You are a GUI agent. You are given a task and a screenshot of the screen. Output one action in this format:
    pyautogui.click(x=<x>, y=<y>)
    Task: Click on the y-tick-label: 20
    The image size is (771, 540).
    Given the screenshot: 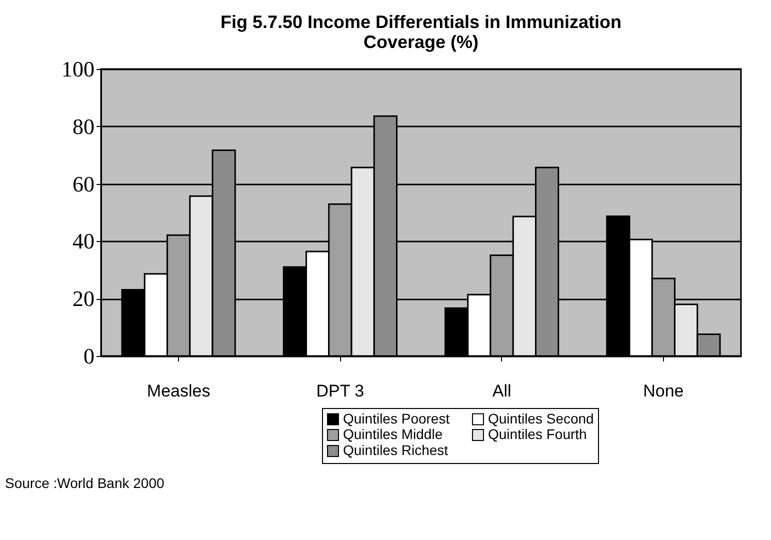 What is the action you would take?
    pyautogui.click(x=83, y=299)
    